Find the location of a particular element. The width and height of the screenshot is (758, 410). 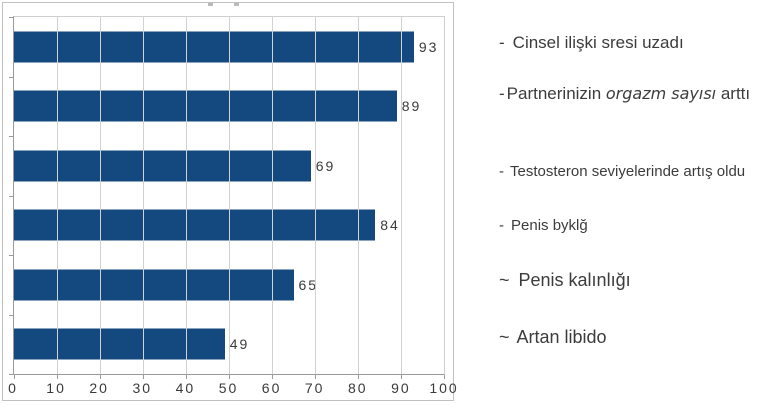

annotation-penis-kalinligi: ~ Penis kalınlığı is located at coordinates (565, 280).